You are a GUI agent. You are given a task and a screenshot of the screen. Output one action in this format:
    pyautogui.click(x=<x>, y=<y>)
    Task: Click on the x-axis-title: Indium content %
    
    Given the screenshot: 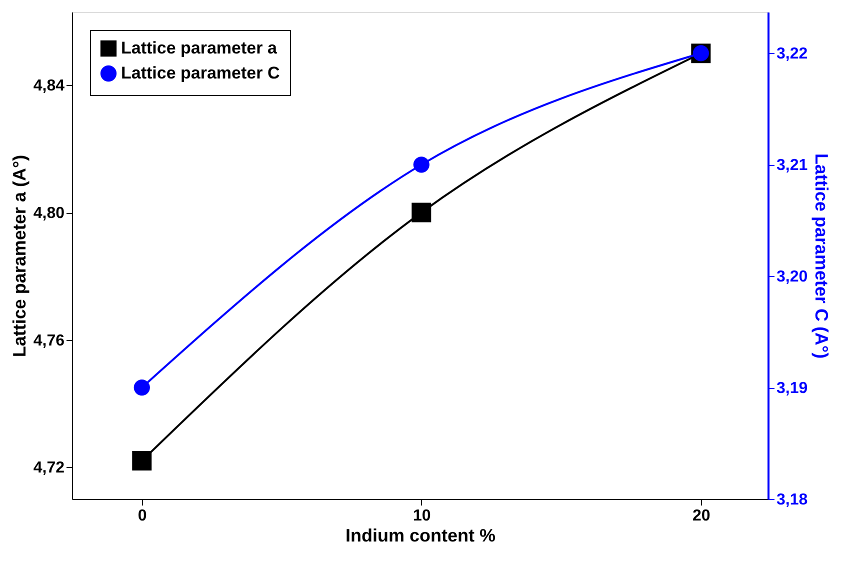 What is the action you would take?
    pyautogui.click(x=421, y=536)
    